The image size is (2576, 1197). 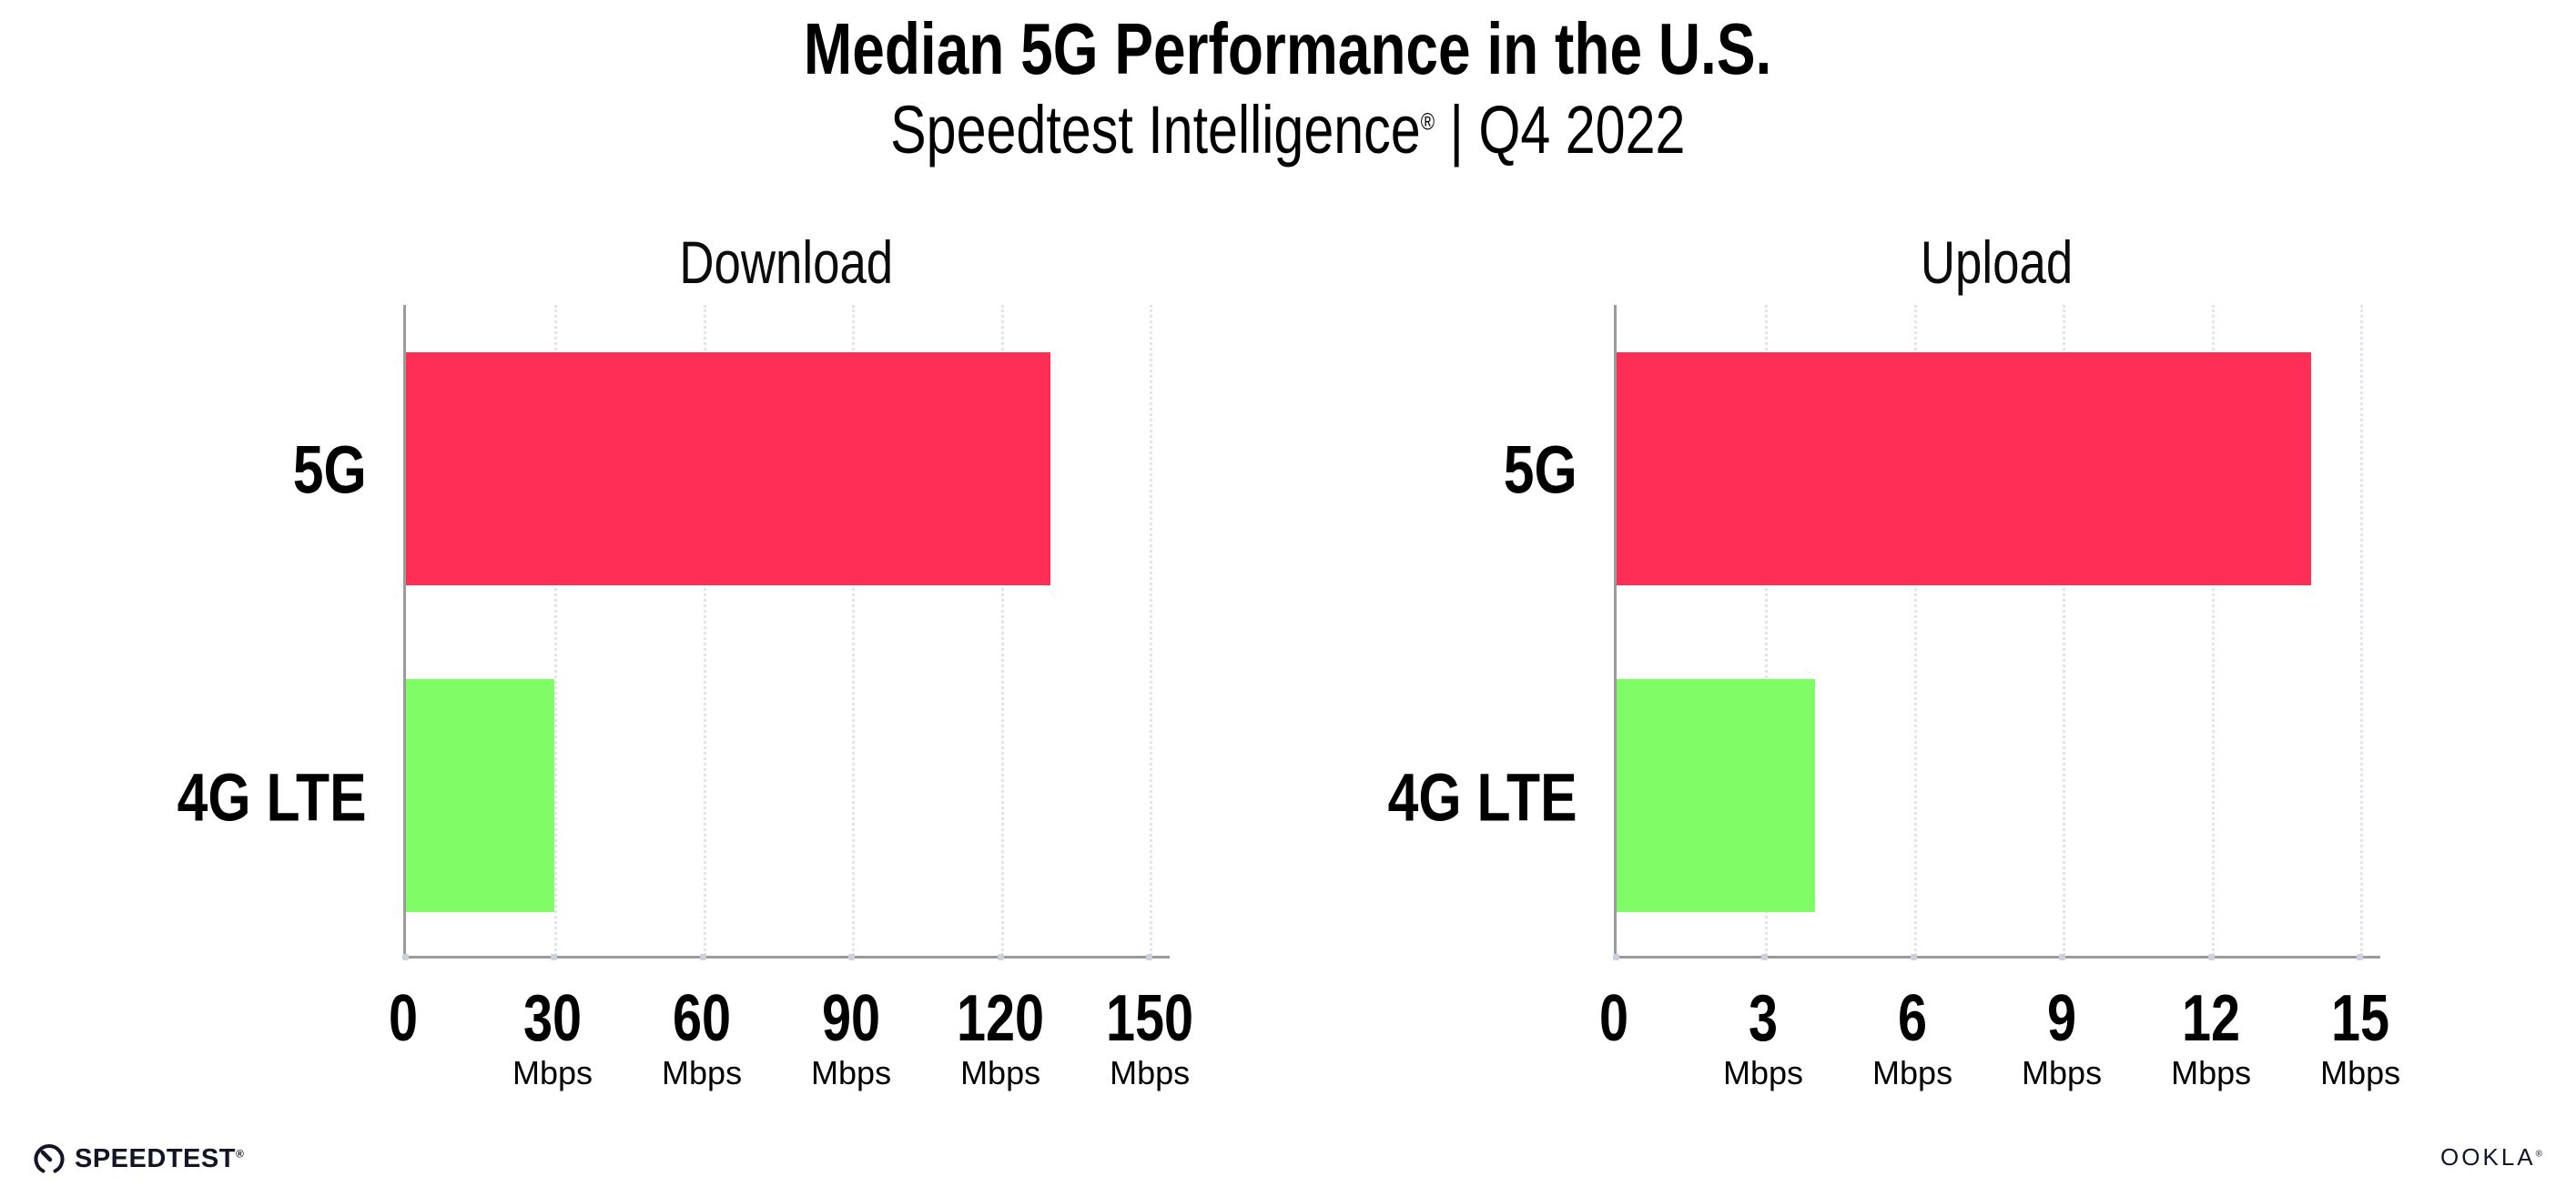 I want to click on upload-chart-title: Upload, so click(x=1997, y=262).